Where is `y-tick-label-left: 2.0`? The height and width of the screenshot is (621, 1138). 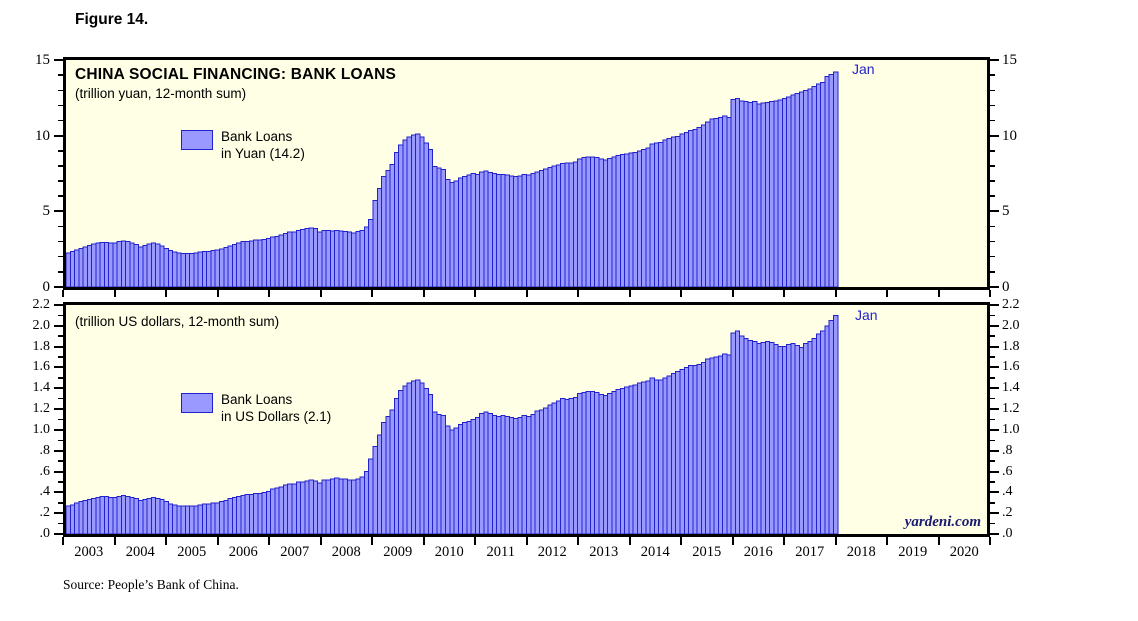
y-tick-label-left: 2.0 is located at coordinates (41, 325).